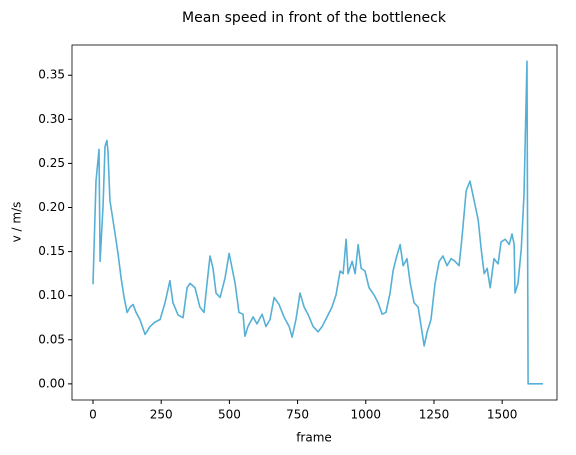 The width and height of the screenshot is (576, 455). Describe the element at coordinates (314, 18) in the screenshot. I see `chart-title: Mean speed in front of the bottleneck` at that location.